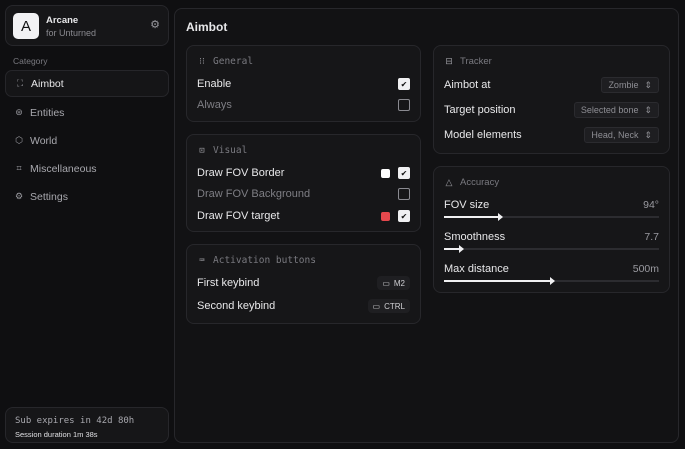  I want to click on setting-label: Draw FOV target, so click(238, 216).